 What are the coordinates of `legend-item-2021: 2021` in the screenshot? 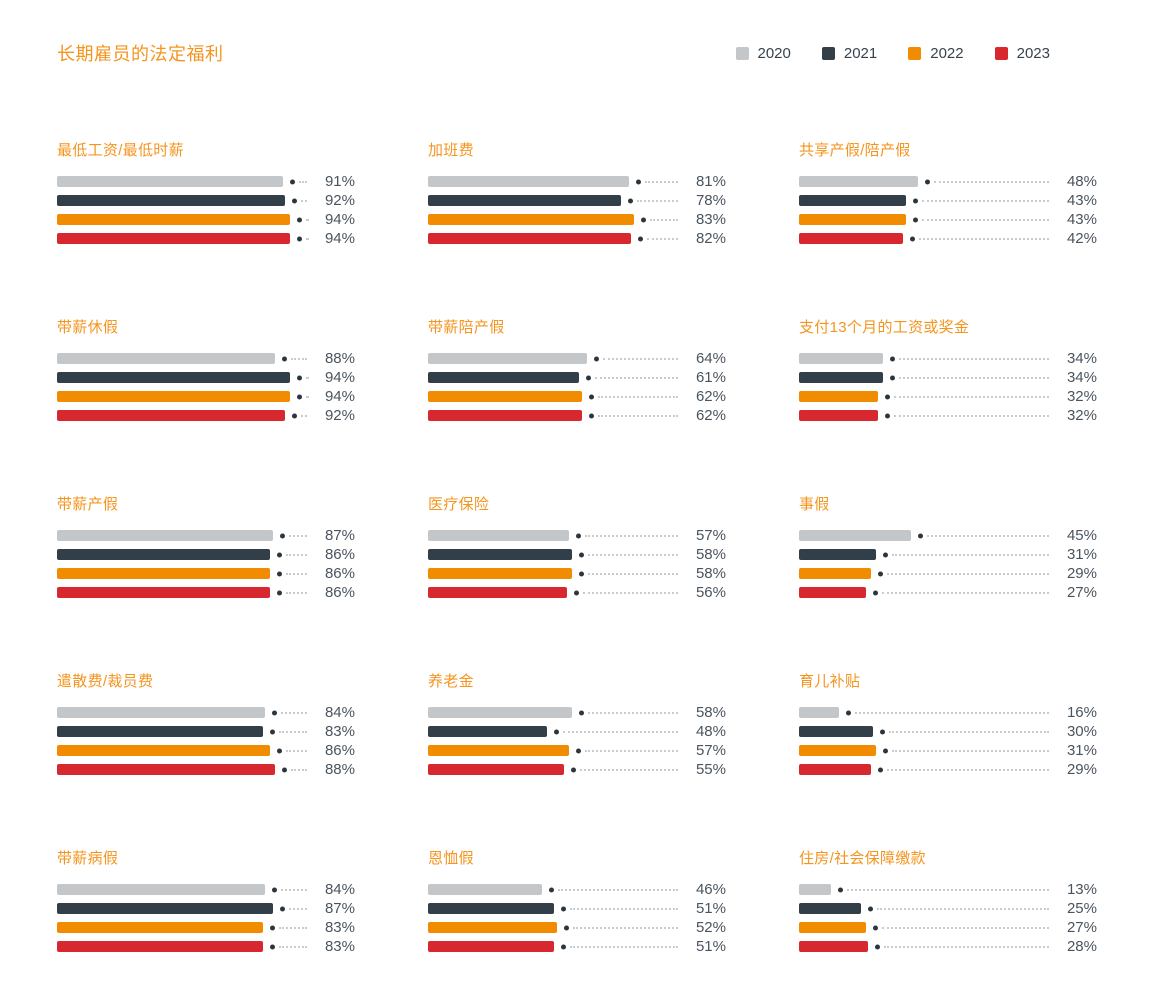 It's located at (849, 53).